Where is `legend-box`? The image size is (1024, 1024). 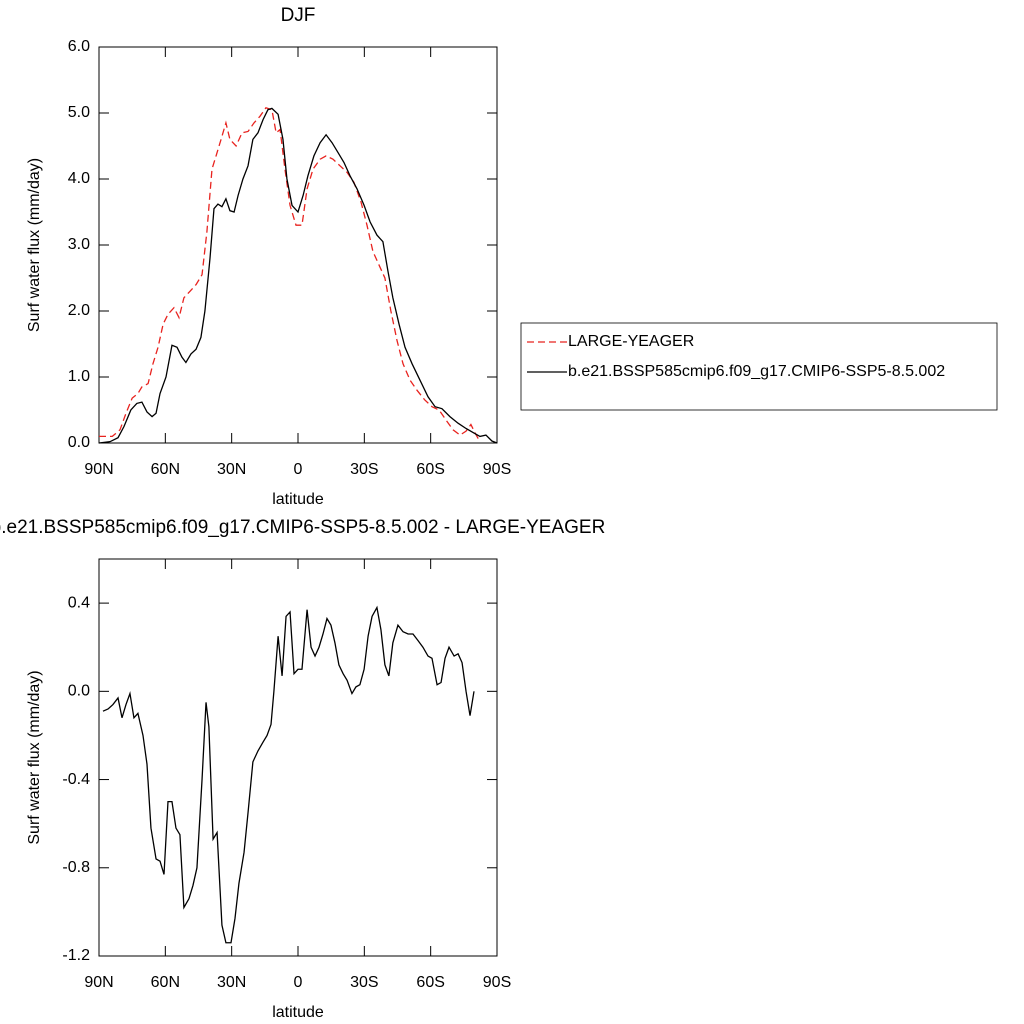
legend-box is located at coordinates (759, 366).